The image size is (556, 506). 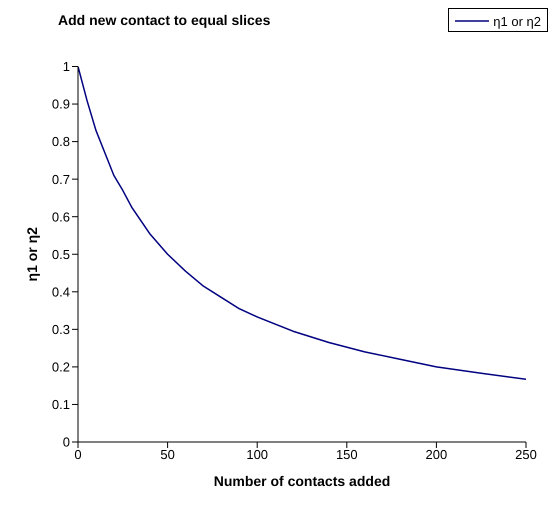 I want to click on x-tick-label: 250, so click(x=526, y=454).